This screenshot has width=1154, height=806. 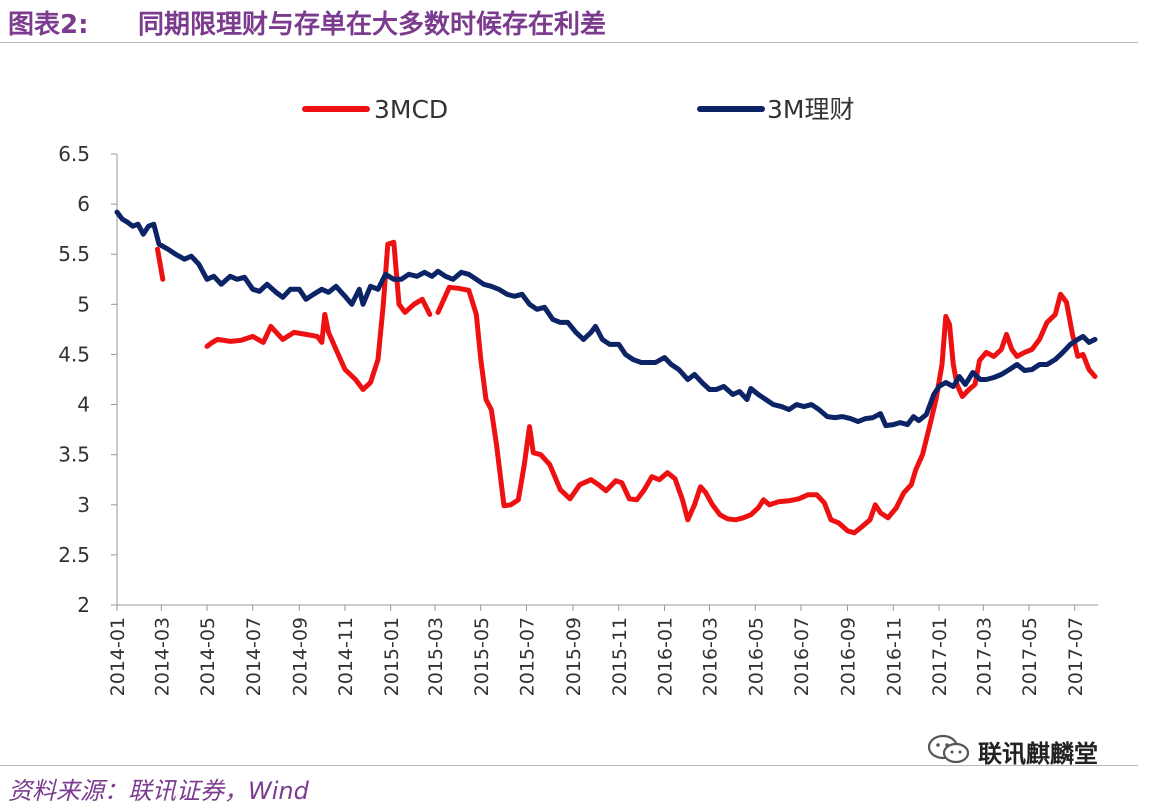 What do you see at coordinates (158, 791) in the screenshot?
I see `source-note: 资料来源：联讯证券，Wind` at bounding box center [158, 791].